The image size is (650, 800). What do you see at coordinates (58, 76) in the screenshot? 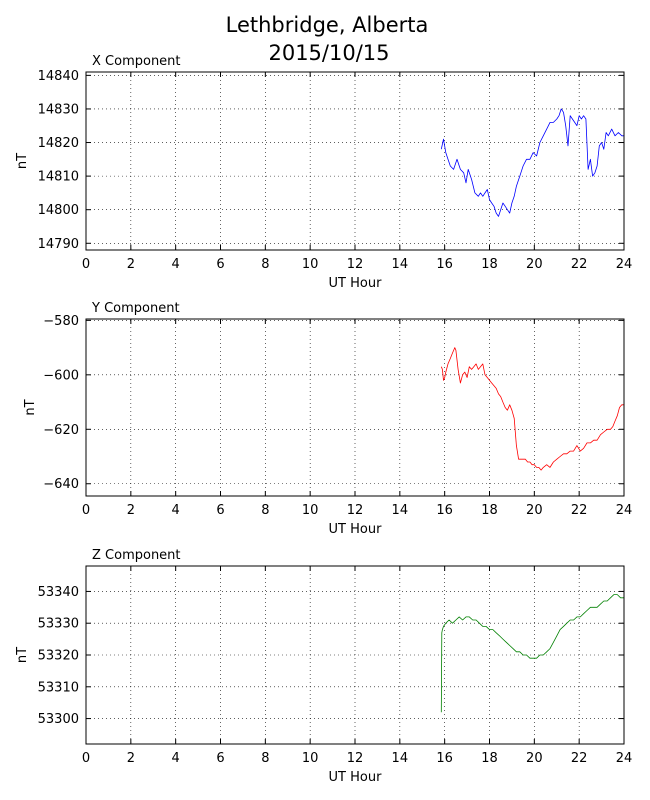
I see `y-tick-label: 14840` at bounding box center [58, 76].